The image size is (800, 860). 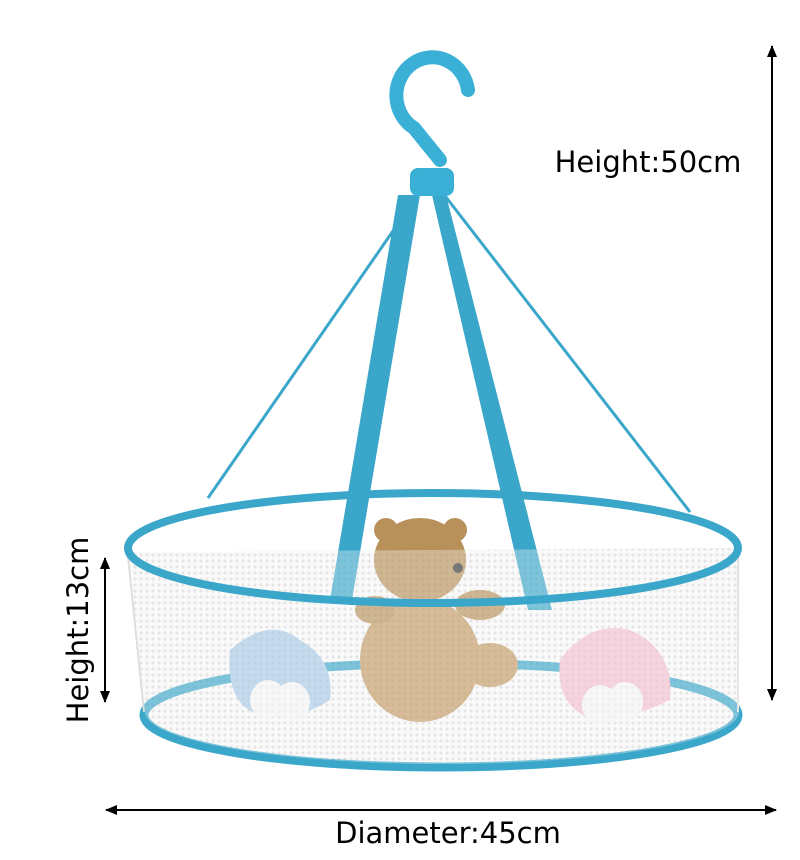 What do you see at coordinates (448, 833) in the screenshot?
I see `diameter-label: Diameter:45cm` at bounding box center [448, 833].